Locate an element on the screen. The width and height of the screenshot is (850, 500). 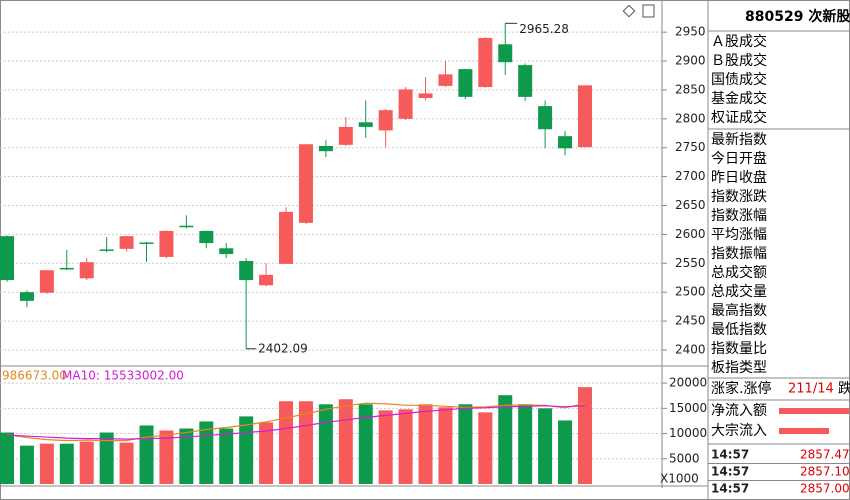
panel-label: 平均涨幅 is located at coordinates (739, 235).